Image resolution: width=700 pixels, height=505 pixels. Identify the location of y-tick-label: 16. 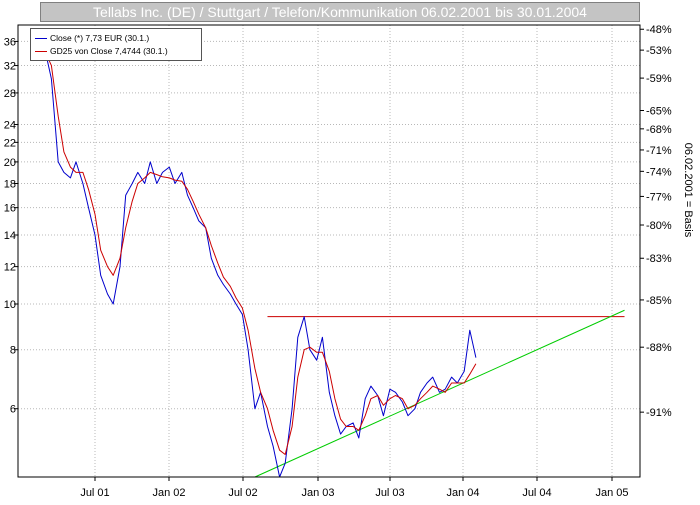
(10, 209).